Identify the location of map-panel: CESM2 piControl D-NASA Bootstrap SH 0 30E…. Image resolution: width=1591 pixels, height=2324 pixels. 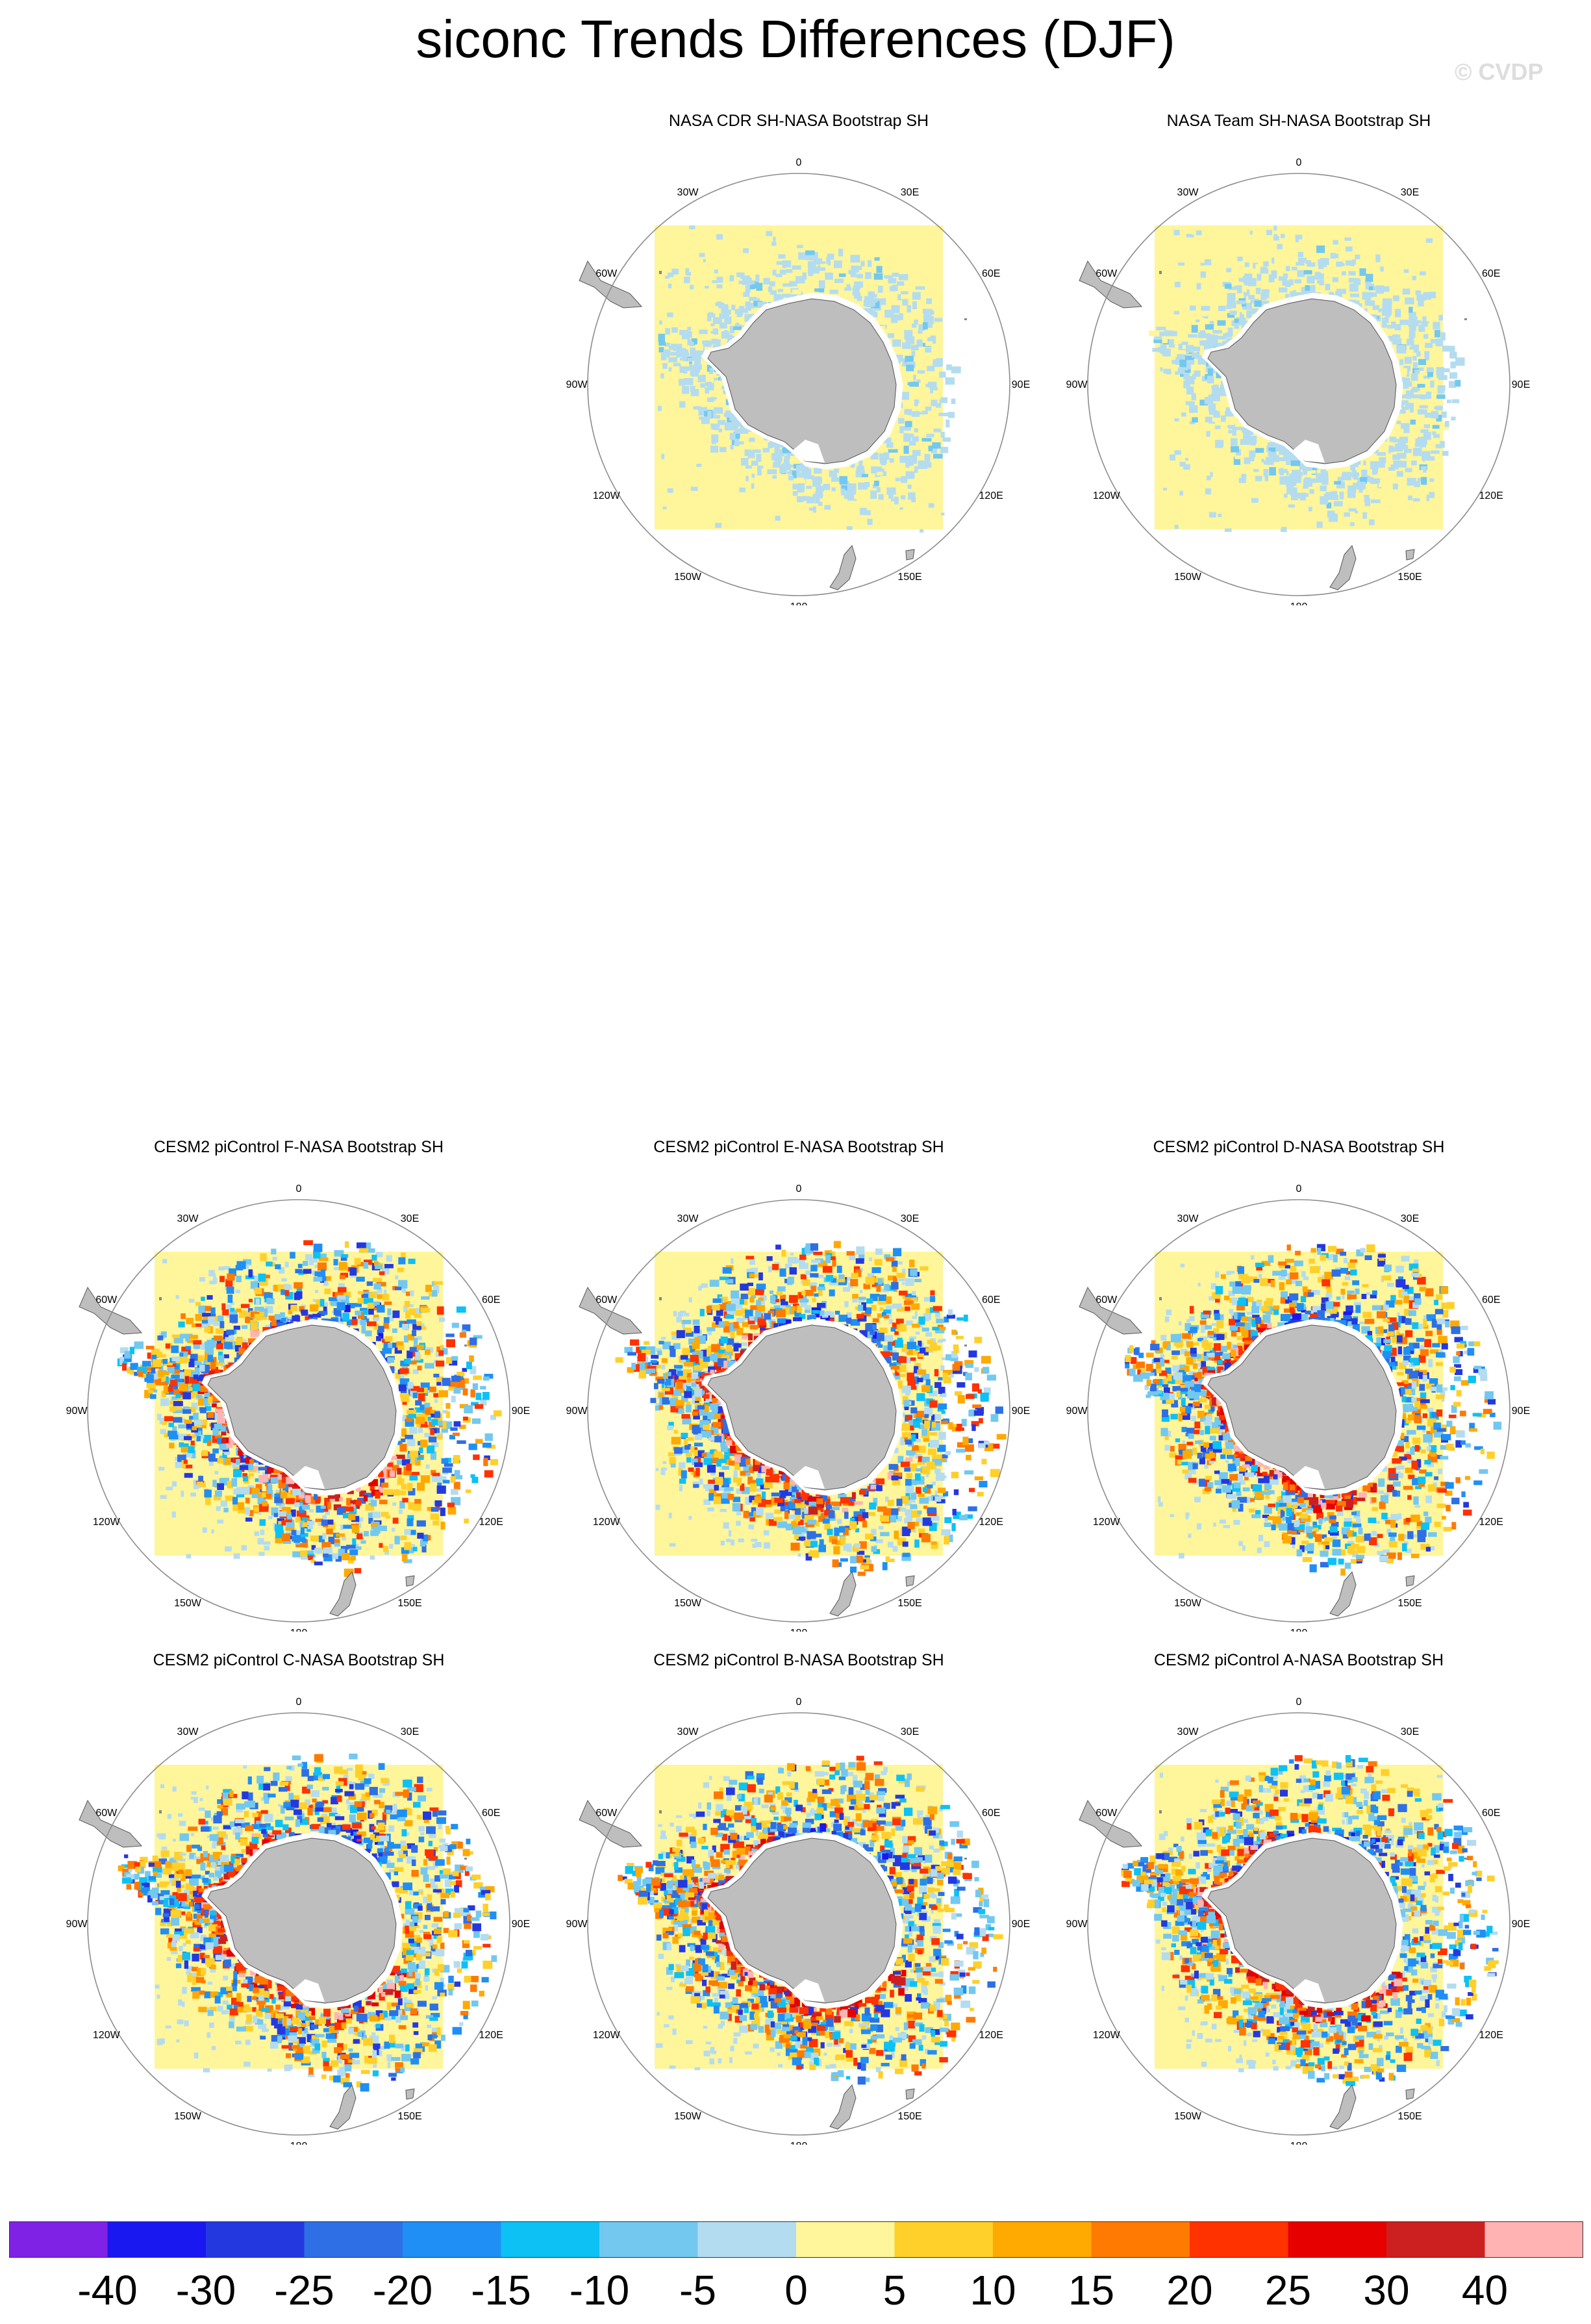
(1299, 1385).